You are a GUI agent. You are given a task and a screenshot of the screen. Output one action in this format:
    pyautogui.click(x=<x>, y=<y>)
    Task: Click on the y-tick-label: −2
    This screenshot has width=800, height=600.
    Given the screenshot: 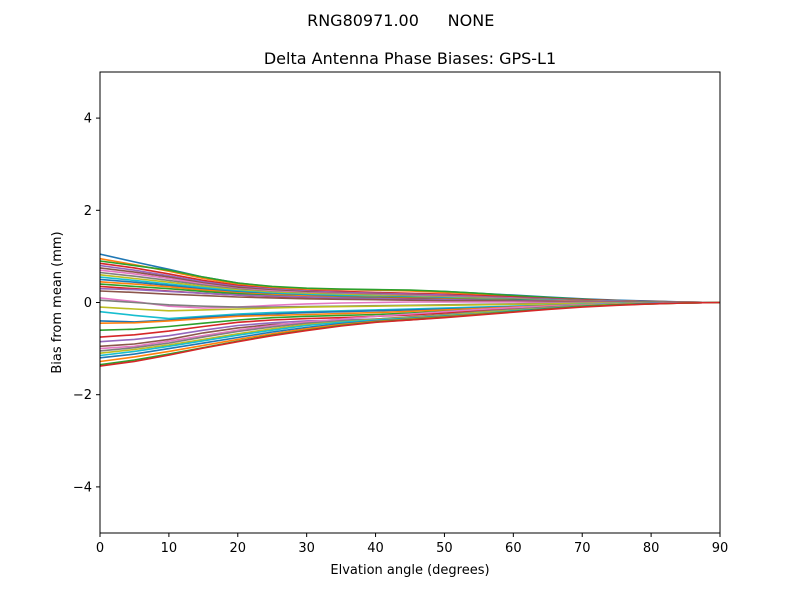 What is the action you would take?
    pyautogui.click(x=82, y=395)
    